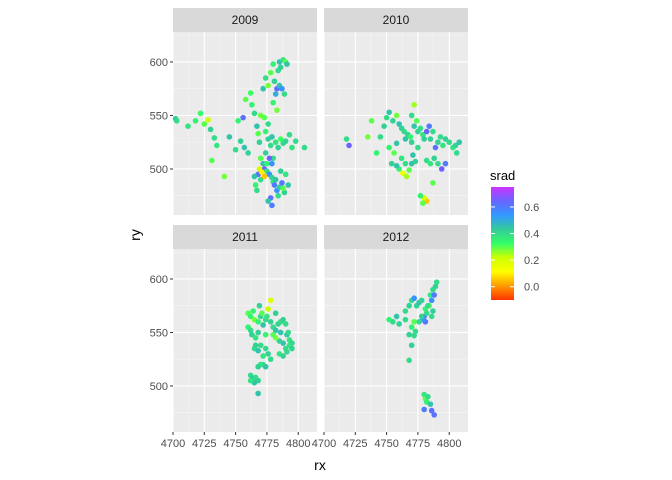 This screenshot has height=480, width=672. Describe the element at coordinates (531, 261) in the screenshot. I see `legend-tick-label: 0.2` at that location.